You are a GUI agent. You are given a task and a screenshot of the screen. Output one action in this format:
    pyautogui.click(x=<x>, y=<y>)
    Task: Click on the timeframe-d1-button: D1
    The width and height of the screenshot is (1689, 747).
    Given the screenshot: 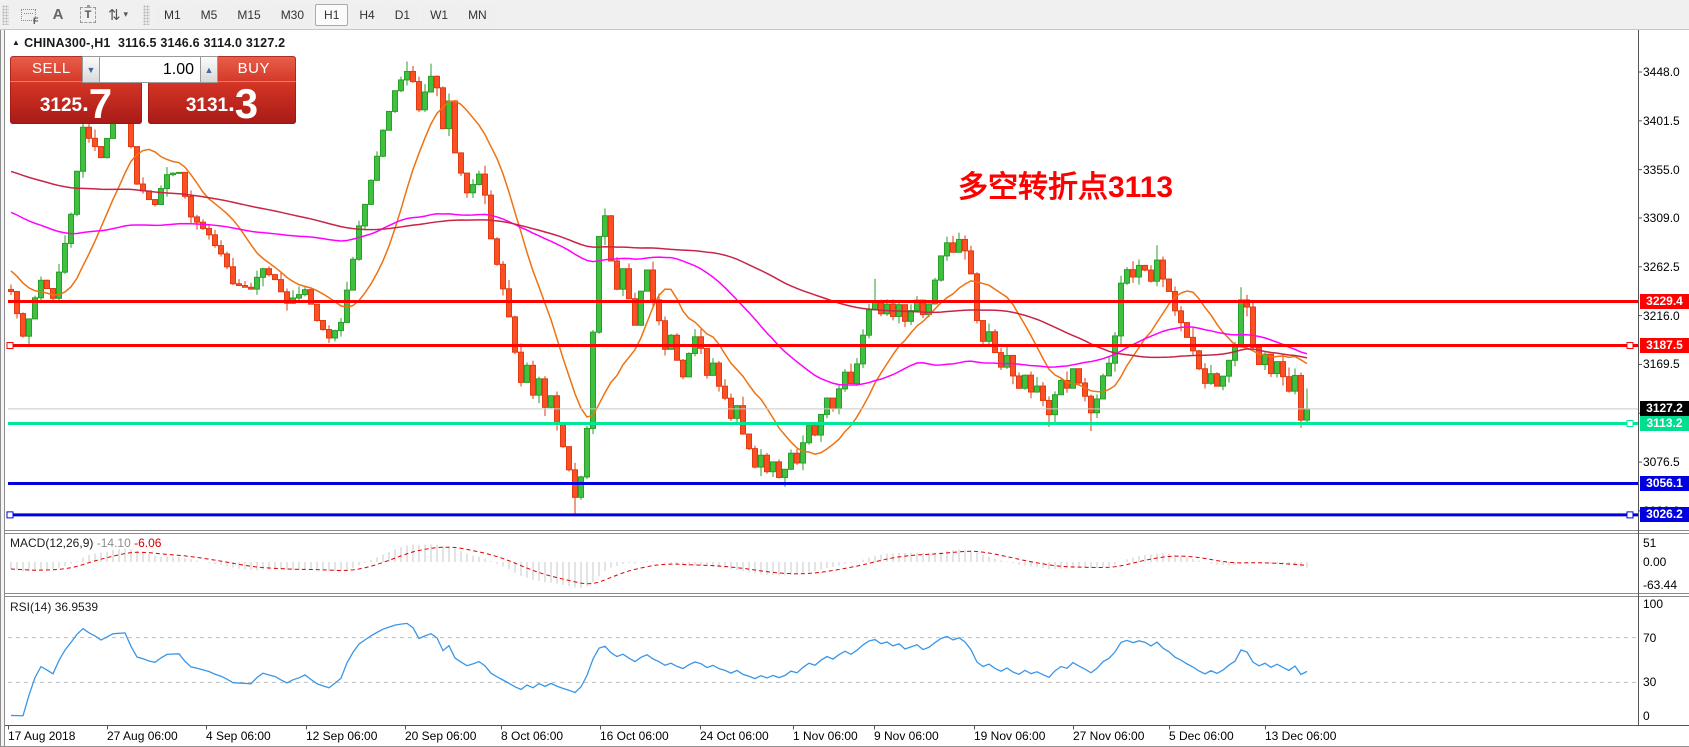 What is the action you would take?
    pyautogui.click(x=402, y=14)
    